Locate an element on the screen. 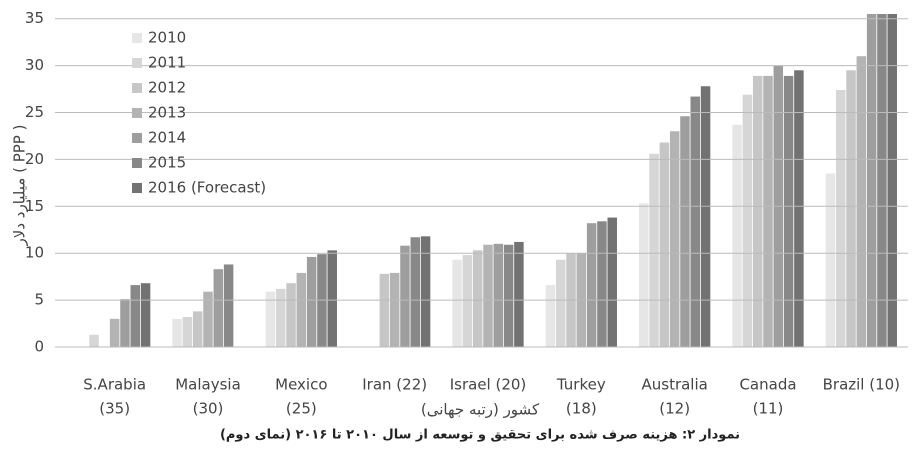  y-tick-label: 30 is located at coordinates (34, 65).